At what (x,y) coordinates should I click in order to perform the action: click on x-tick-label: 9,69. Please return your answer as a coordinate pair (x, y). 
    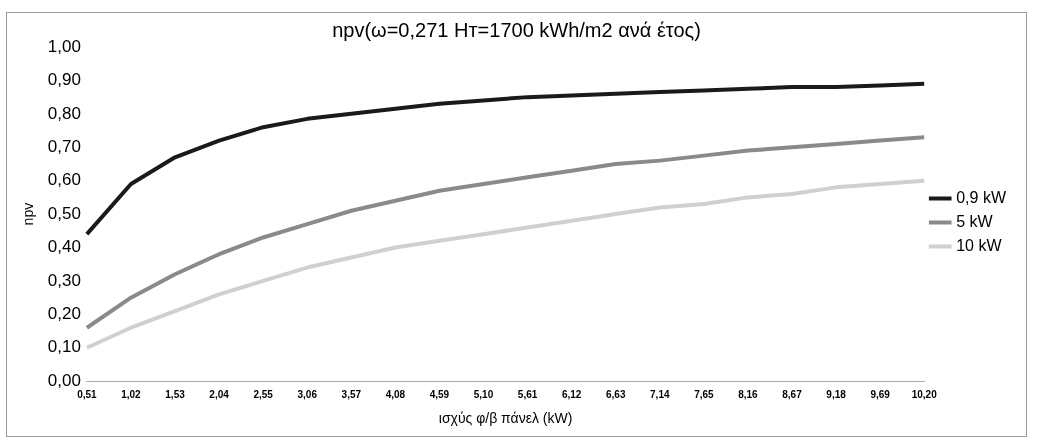
    Looking at the image, I should click on (880, 394).